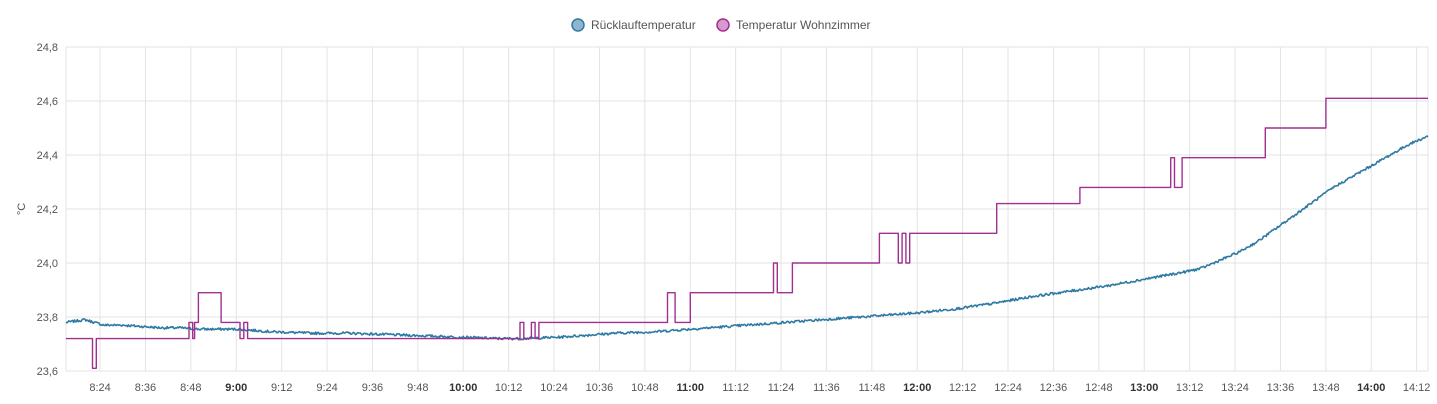 The image size is (1437, 404). Describe the element at coordinates (47, 264) in the screenshot. I see `y-tick-label: 24,0` at that location.